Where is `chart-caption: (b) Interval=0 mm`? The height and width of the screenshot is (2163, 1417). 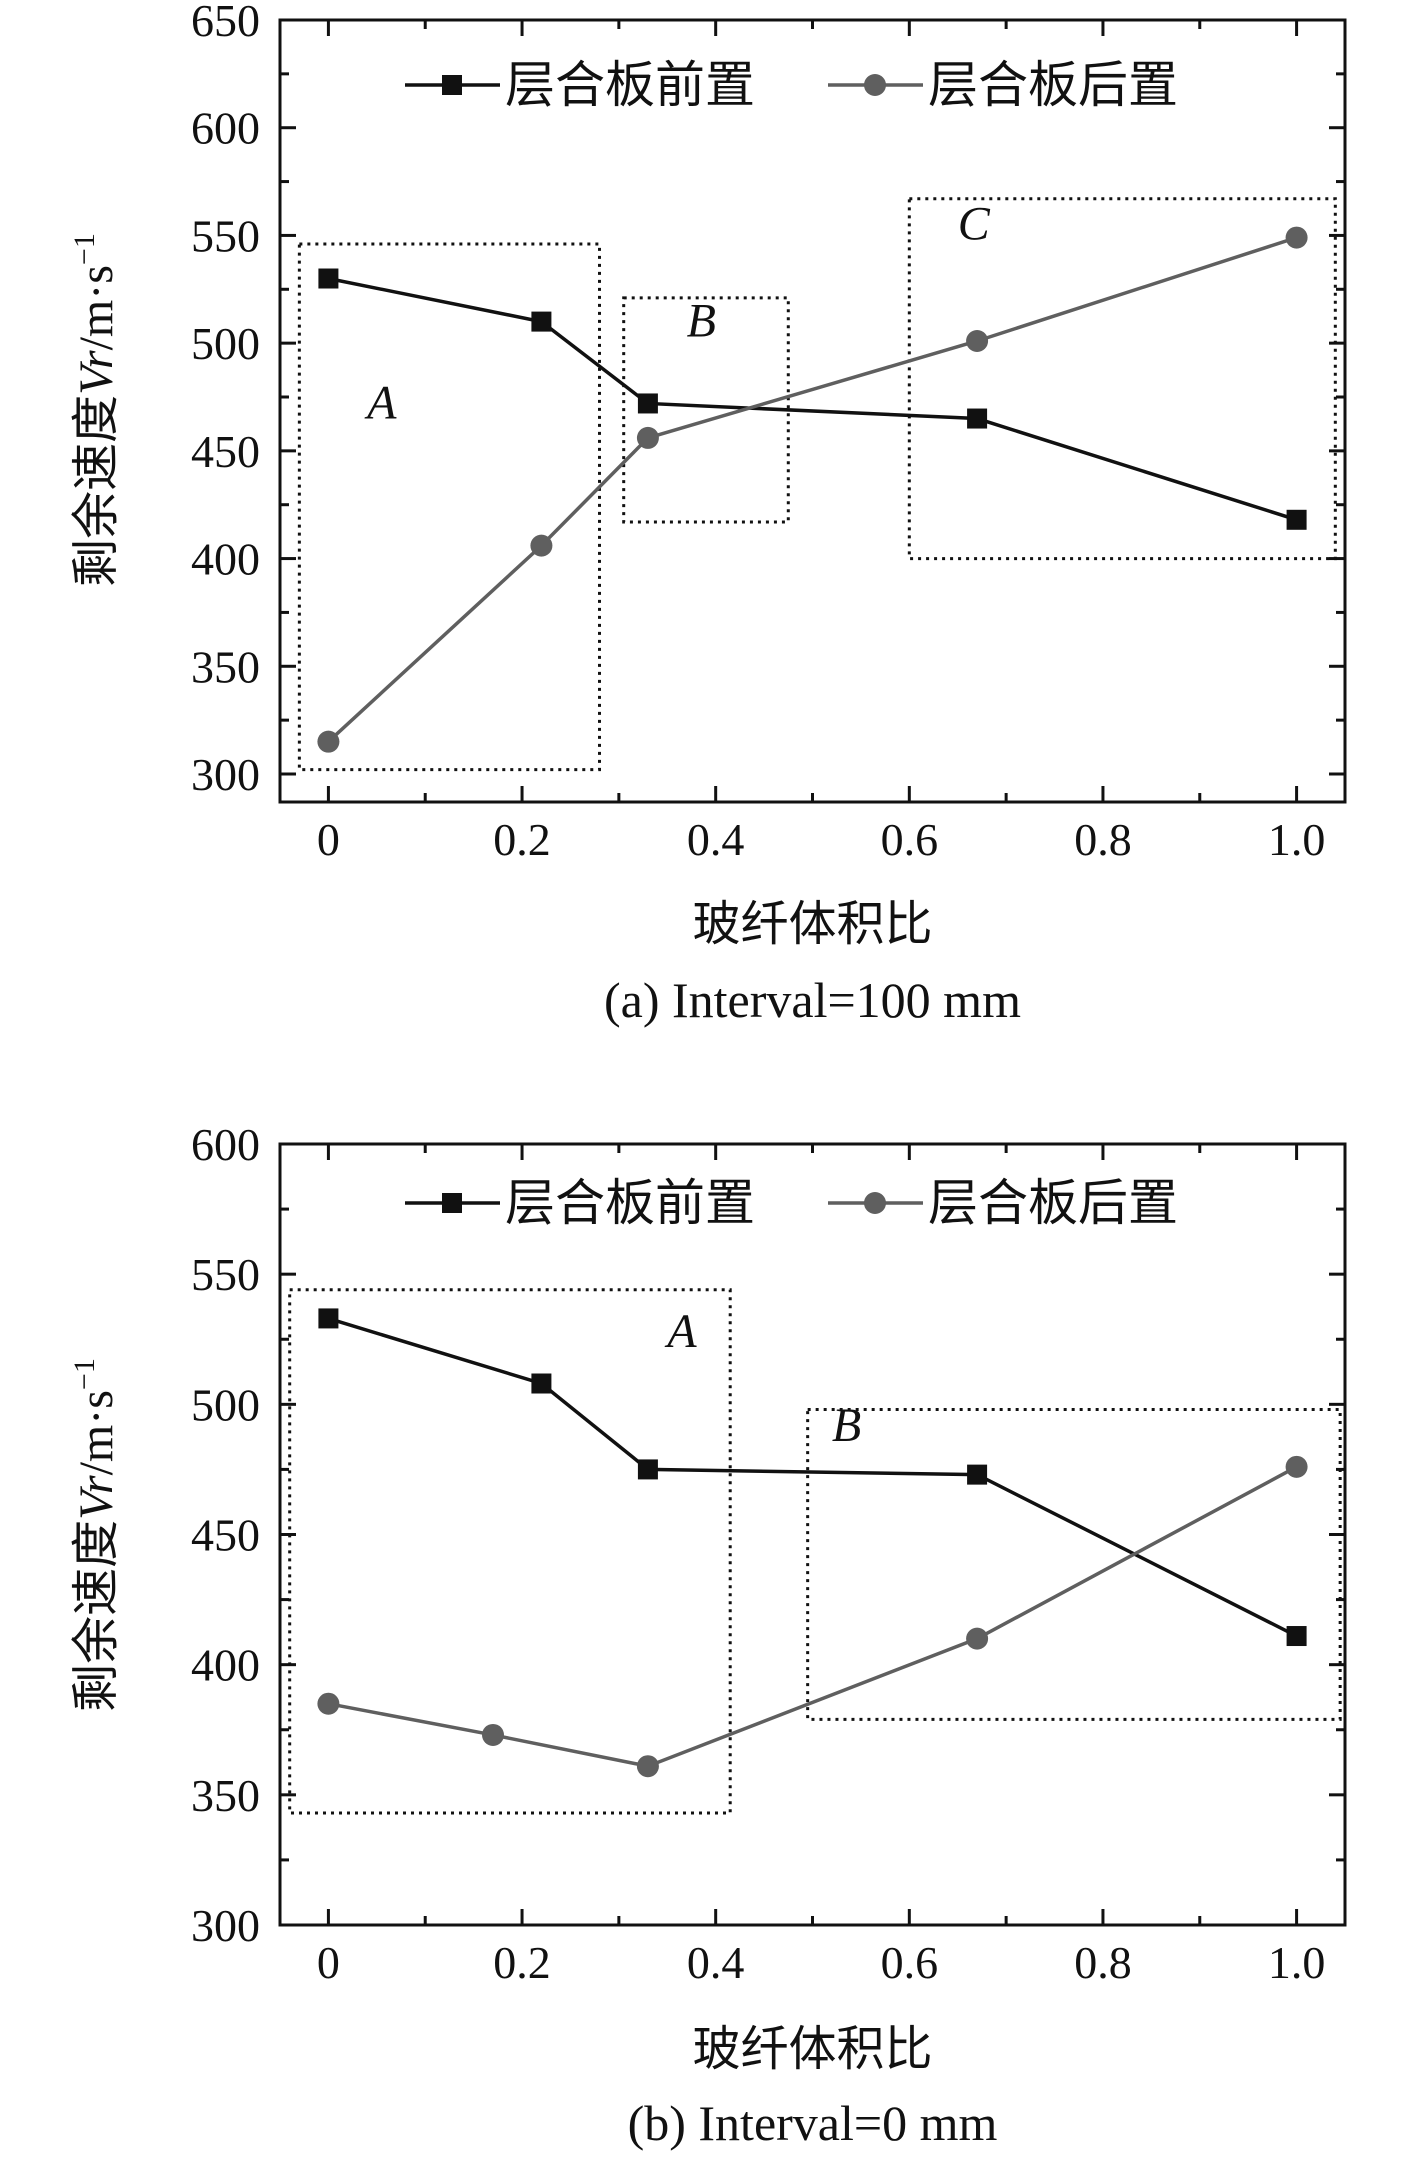
chart-caption: (b) Interval=0 mm is located at coordinates (813, 2123).